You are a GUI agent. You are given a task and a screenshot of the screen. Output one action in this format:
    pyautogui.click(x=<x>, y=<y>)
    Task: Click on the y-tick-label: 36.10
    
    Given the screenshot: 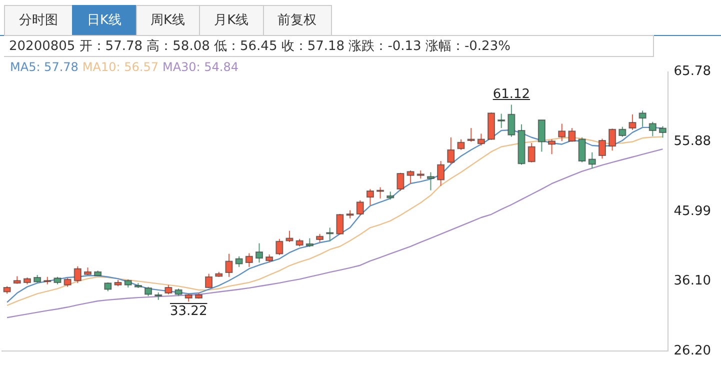 What is the action you would take?
    pyautogui.click(x=692, y=281)
    